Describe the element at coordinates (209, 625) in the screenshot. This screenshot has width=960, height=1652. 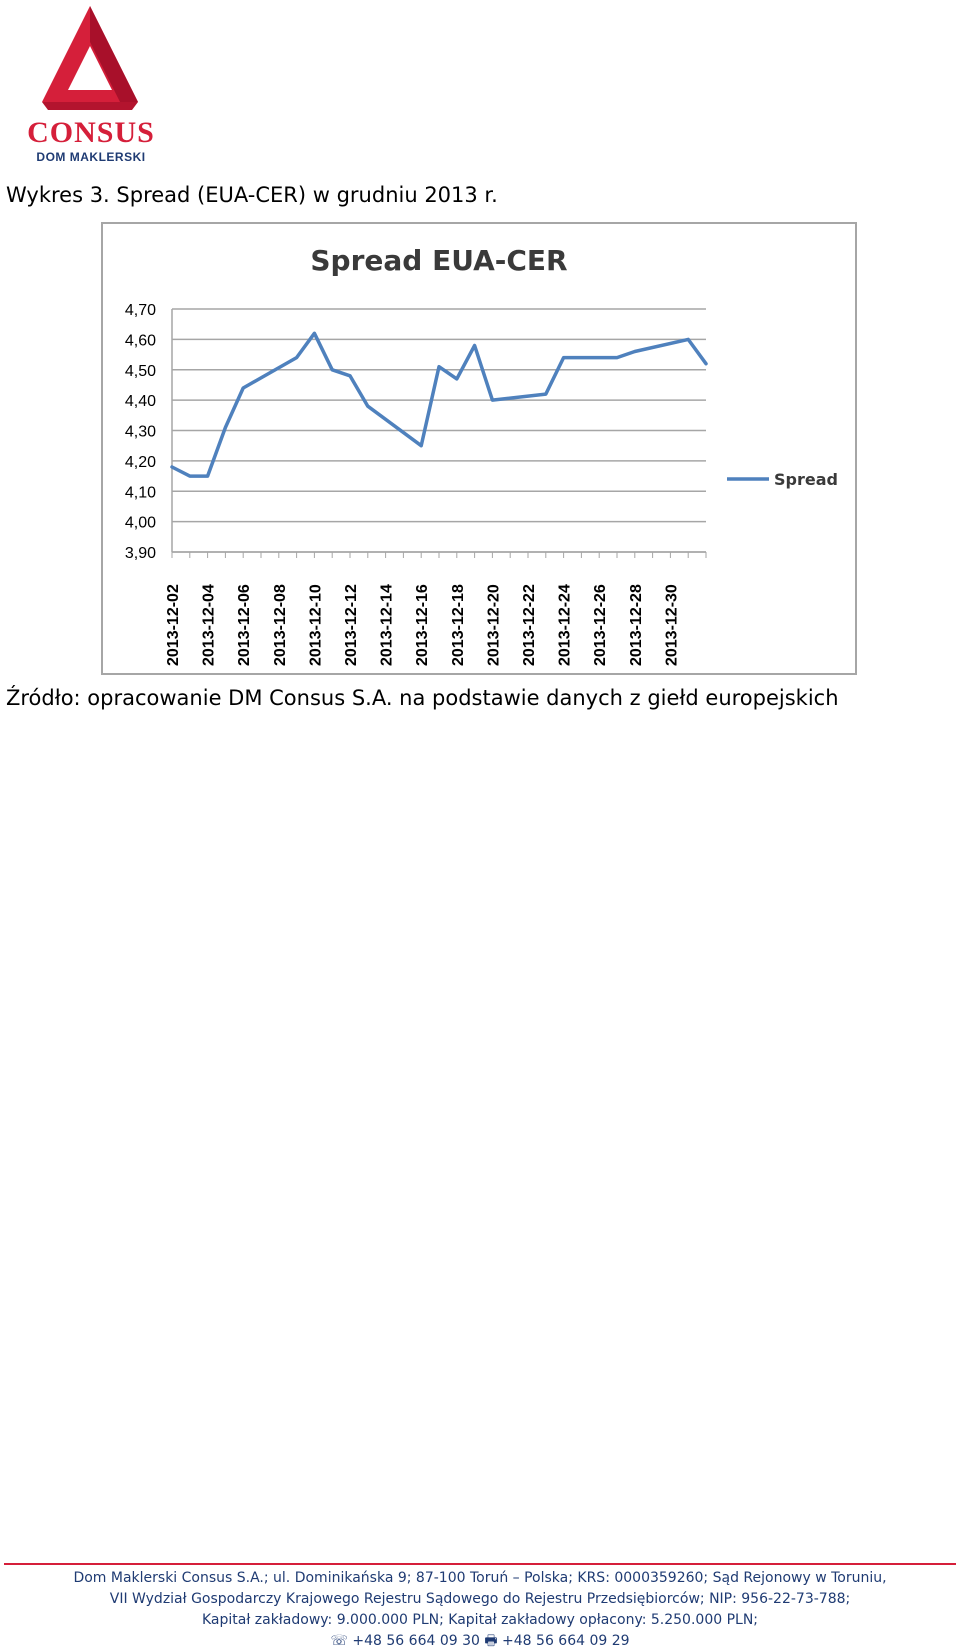
I see `x-tick-label: 2013-12-04` at that location.